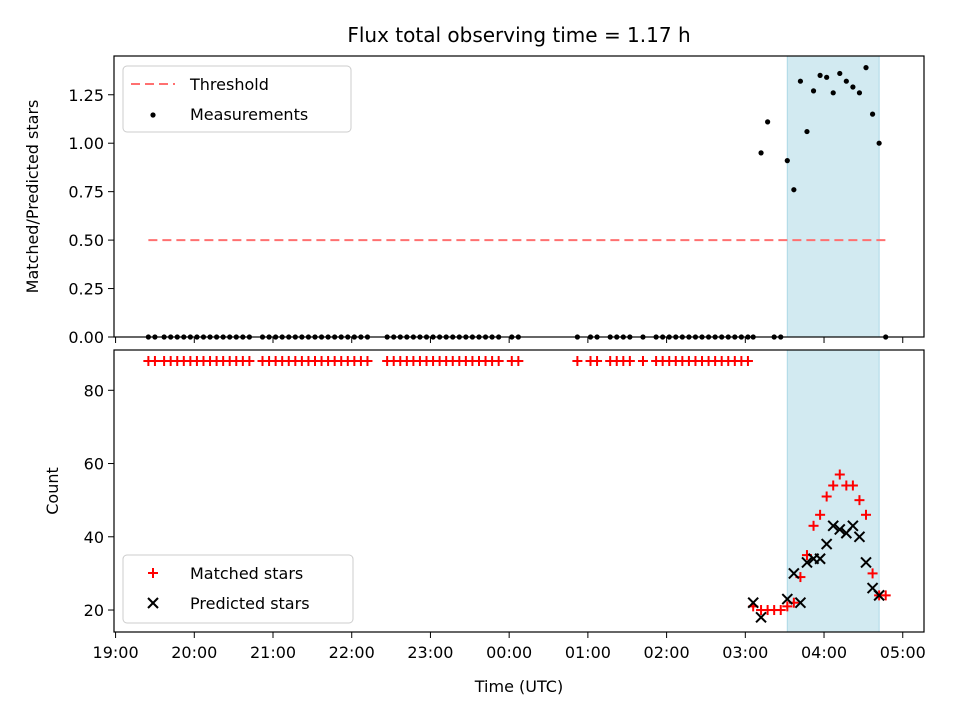  I want to click on top-legend: Threshold Measurements, so click(237, 99).